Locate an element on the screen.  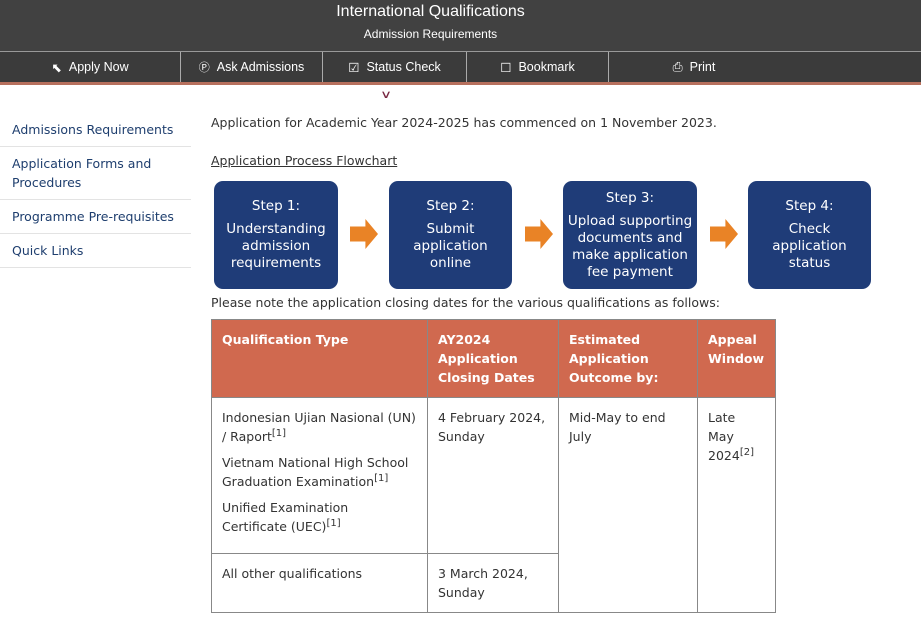
qualification-name: Unified Examination Certificate (UEC) is located at coordinates (285, 517).